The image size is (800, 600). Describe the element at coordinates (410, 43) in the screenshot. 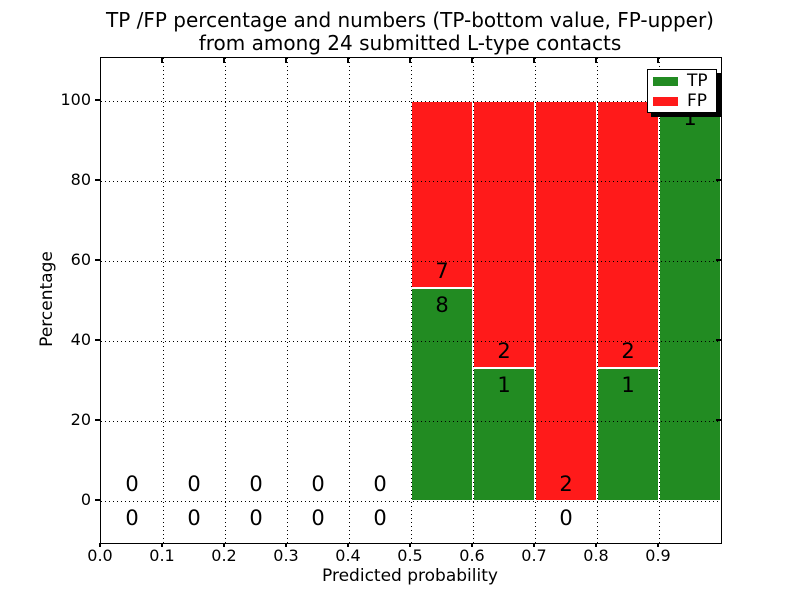

I see `chart-title-line2: from among 24 submitted L-type contacts` at that location.